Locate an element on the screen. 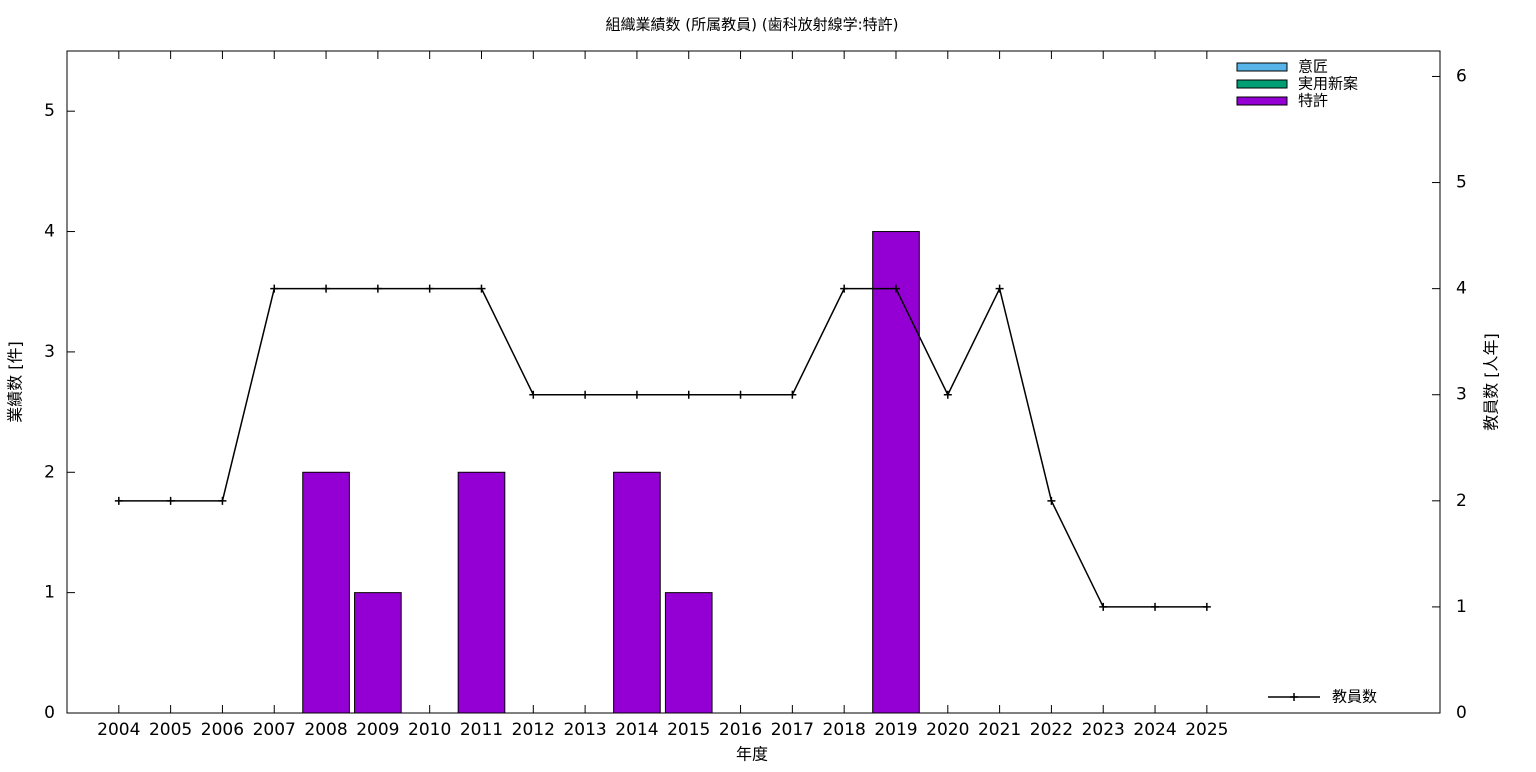  legend-label: 特許 is located at coordinates (1313, 101).